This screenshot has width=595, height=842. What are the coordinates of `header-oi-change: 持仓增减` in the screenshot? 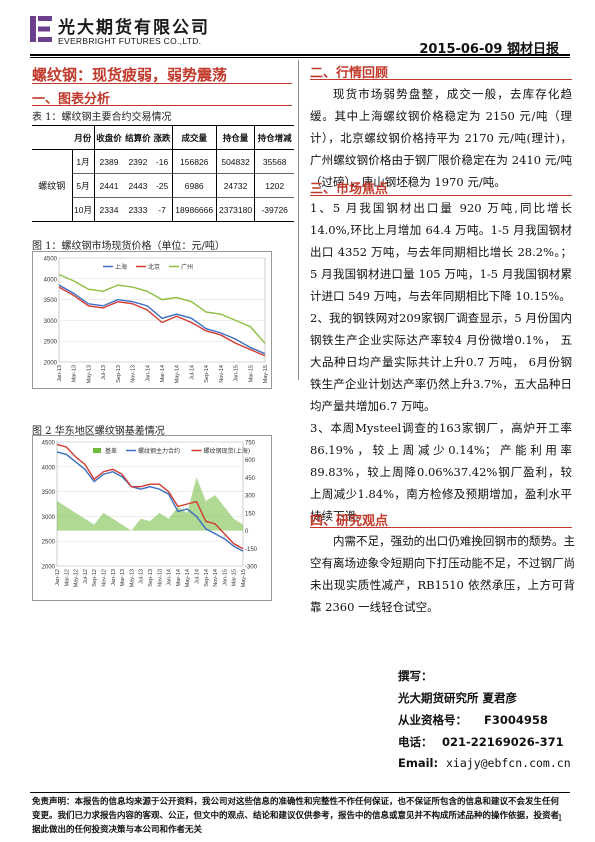 It's located at (274, 138).